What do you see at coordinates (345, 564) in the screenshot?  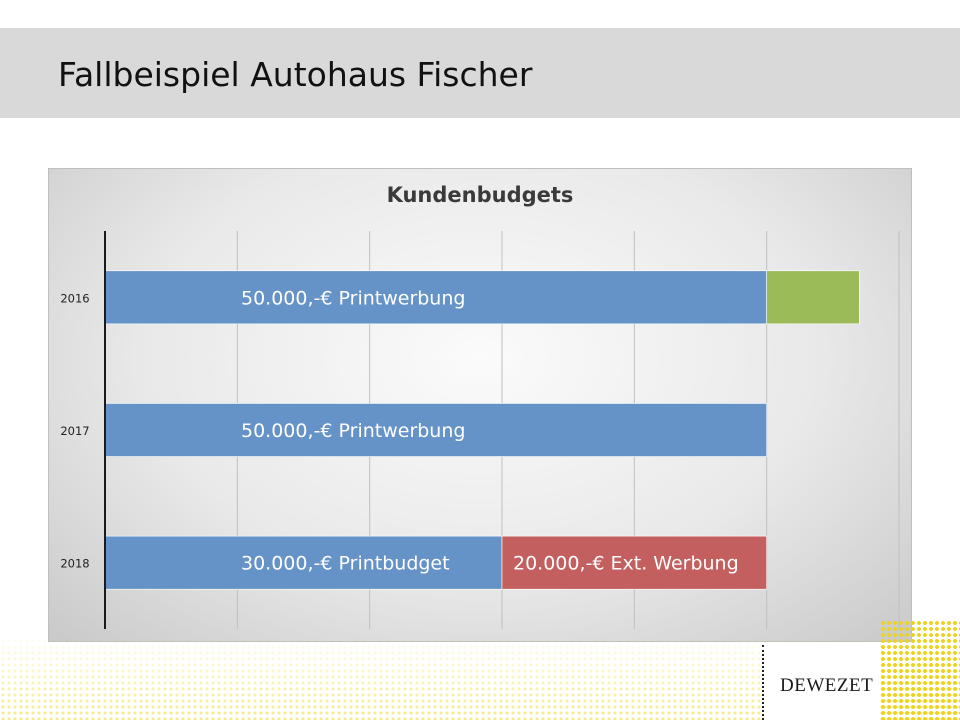 I see `bar-data-label: 30.000,-€ Printbudget` at bounding box center [345, 564].